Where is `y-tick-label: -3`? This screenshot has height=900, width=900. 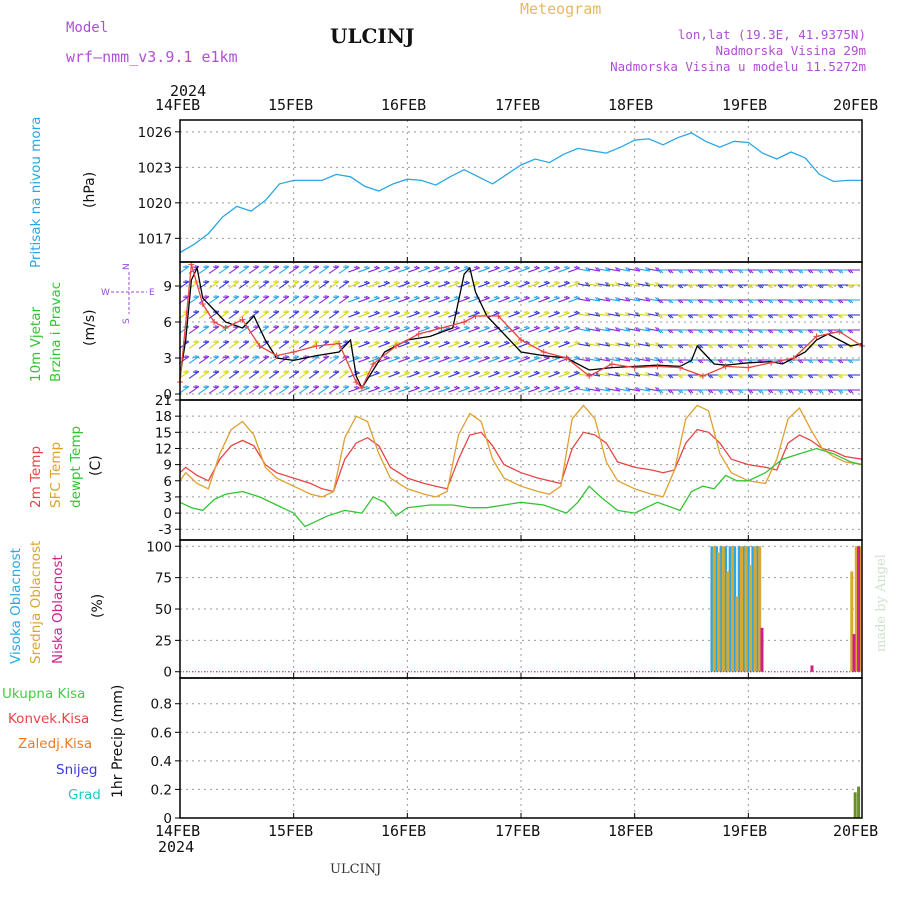
y-tick-label: -3 is located at coordinates (165, 530).